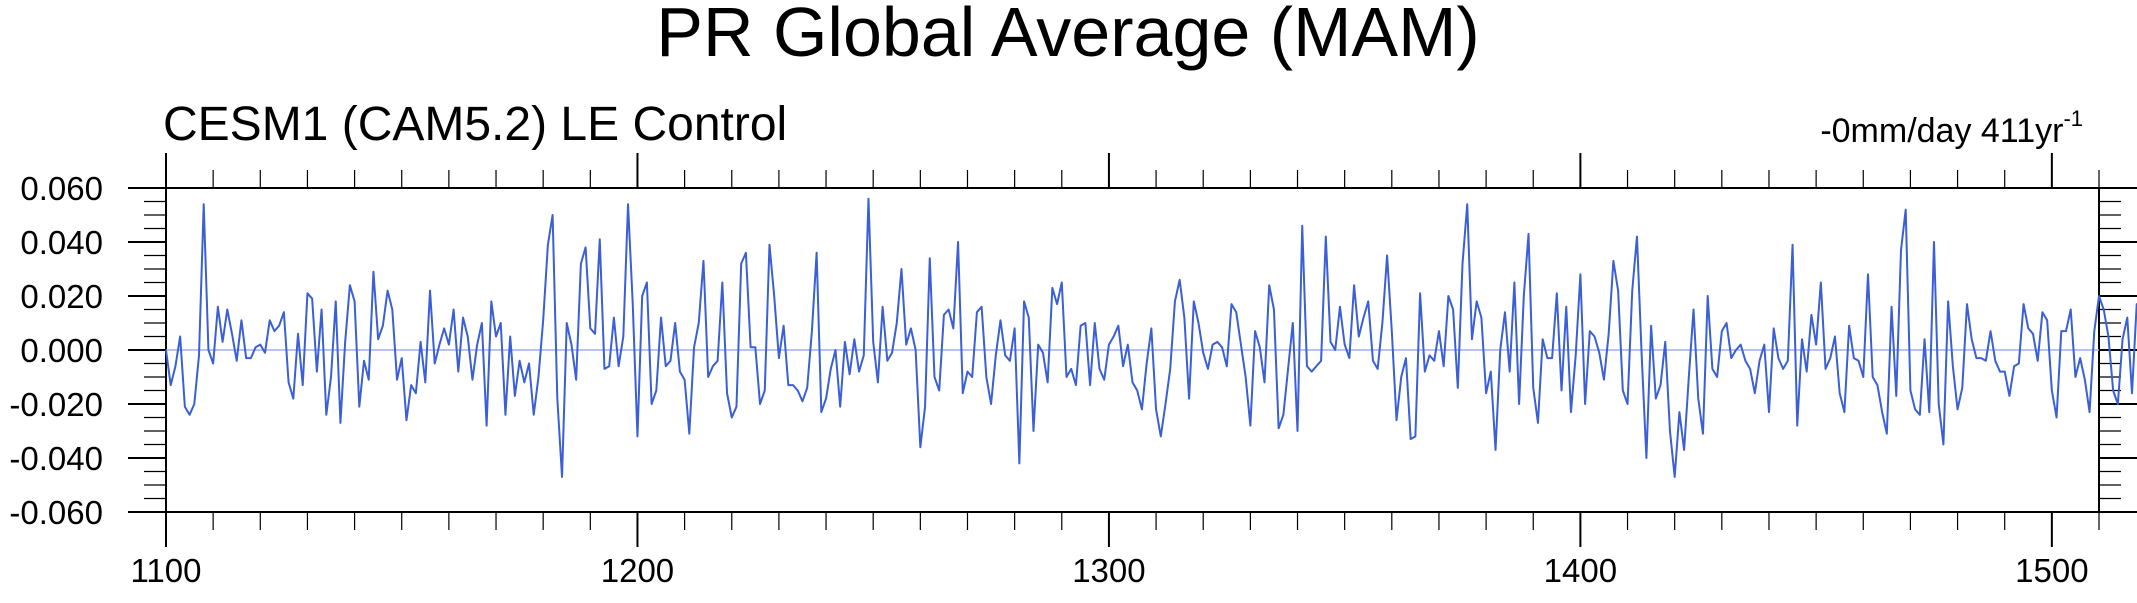 The width and height of the screenshot is (2137, 603). What do you see at coordinates (1941, 131) in the screenshot?
I see `trend-value: -0mm/day 411yr` at bounding box center [1941, 131].